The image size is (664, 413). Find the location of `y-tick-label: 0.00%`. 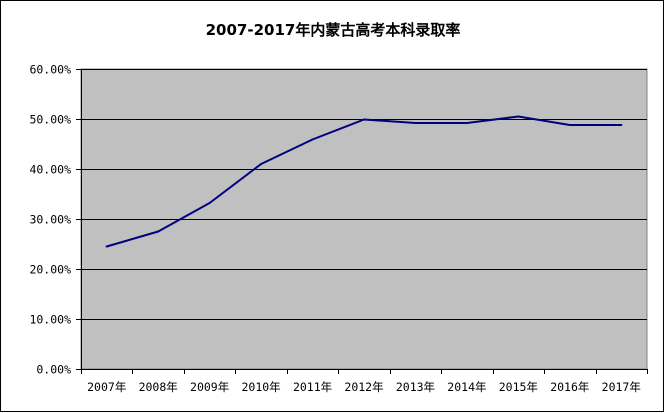

y-tick-label: 0.00% is located at coordinates (53, 370).